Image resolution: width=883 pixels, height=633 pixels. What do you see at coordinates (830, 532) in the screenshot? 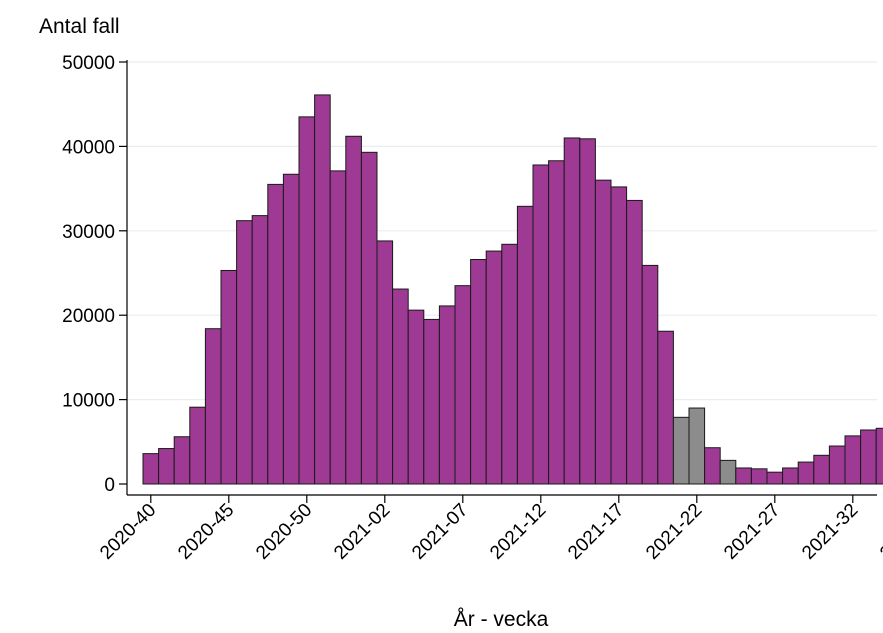
I see `x-tick-label: 2021-32` at bounding box center [830, 532].